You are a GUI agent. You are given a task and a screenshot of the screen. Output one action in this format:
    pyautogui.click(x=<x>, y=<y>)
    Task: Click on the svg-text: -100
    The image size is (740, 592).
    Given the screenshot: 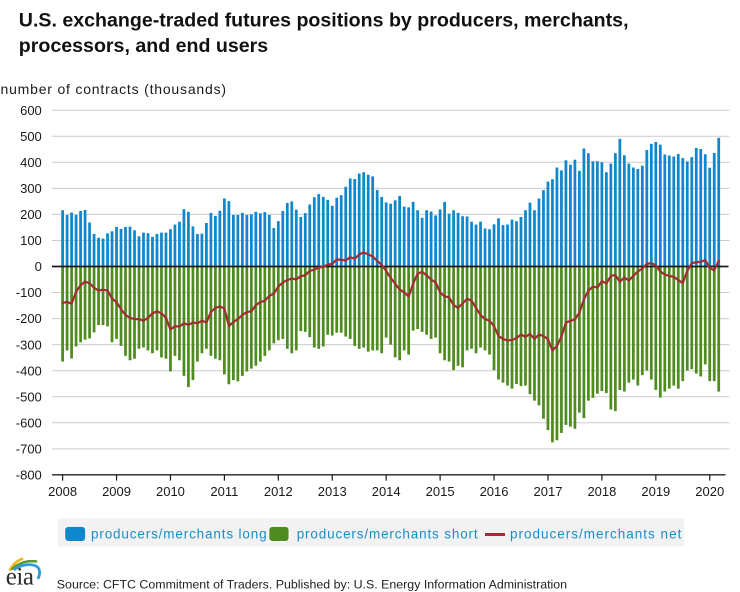 What is the action you would take?
    pyautogui.click(x=29, y=292)
    